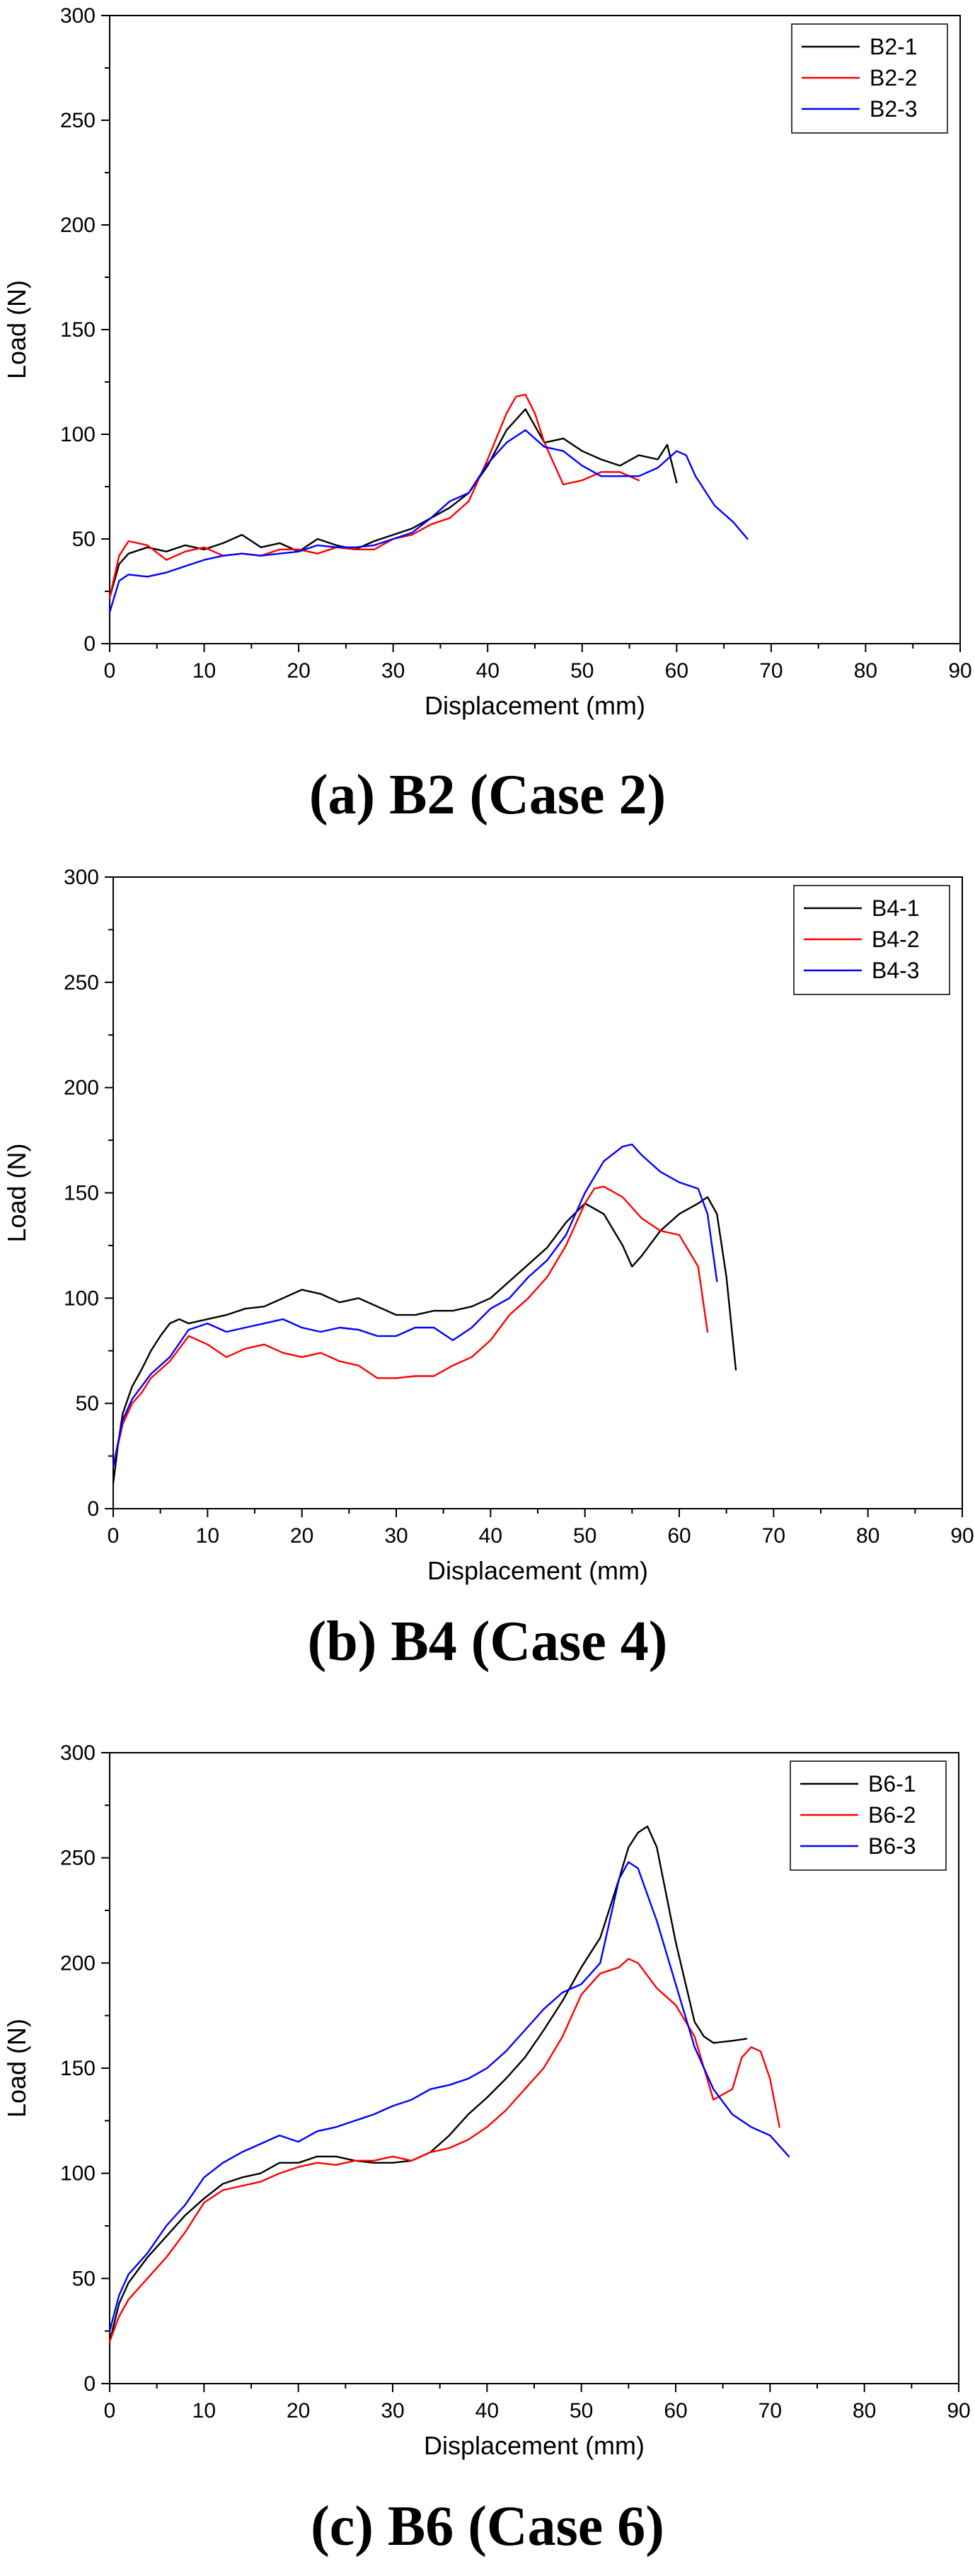  Describe the element at coordinates (894, 46) in the screenshot. I see `legend-label: B2-1` at that location.